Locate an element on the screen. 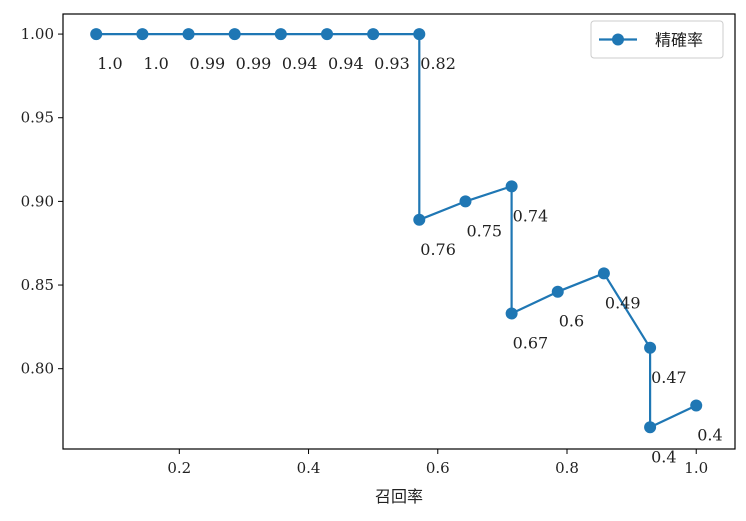  data-label: 0.74 is located at coordinates (531, 215).